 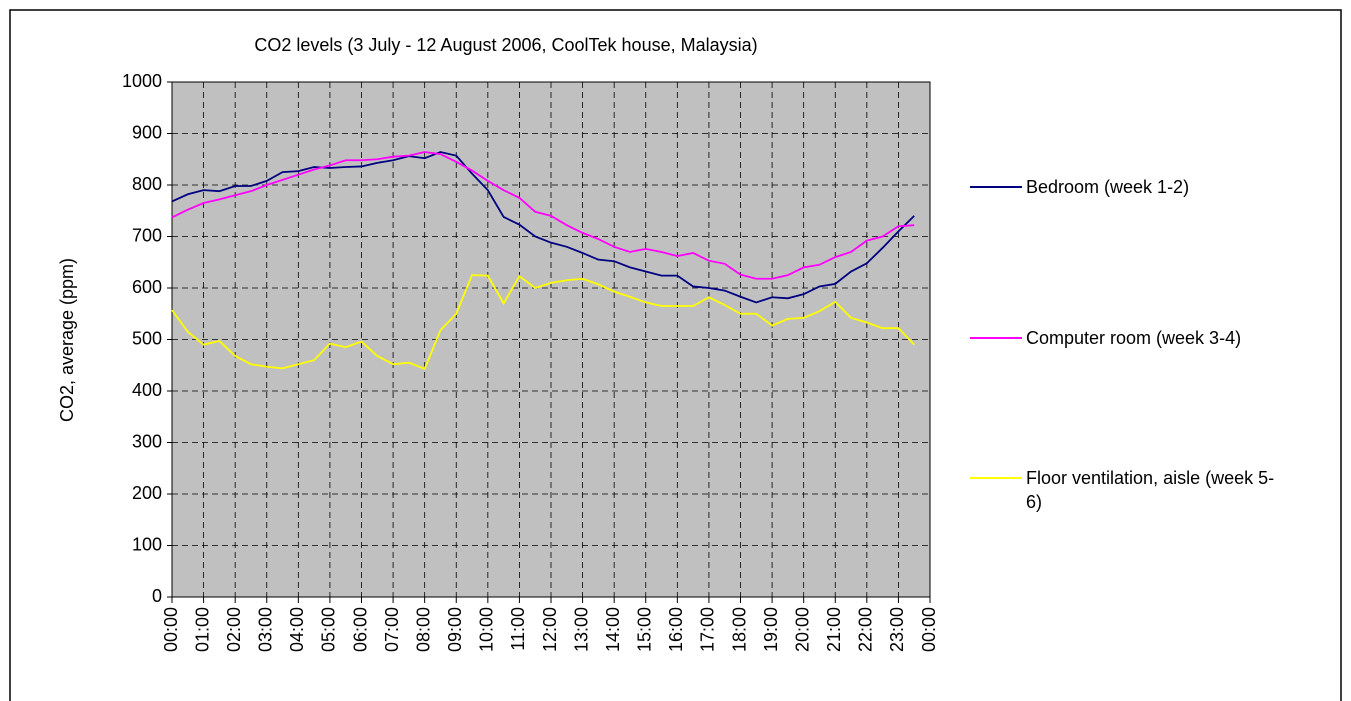 What do you see at coordinates (455, 629) in the screenshot?
I see `x-tick-label: 09:00` at bounding box center [455, 629].